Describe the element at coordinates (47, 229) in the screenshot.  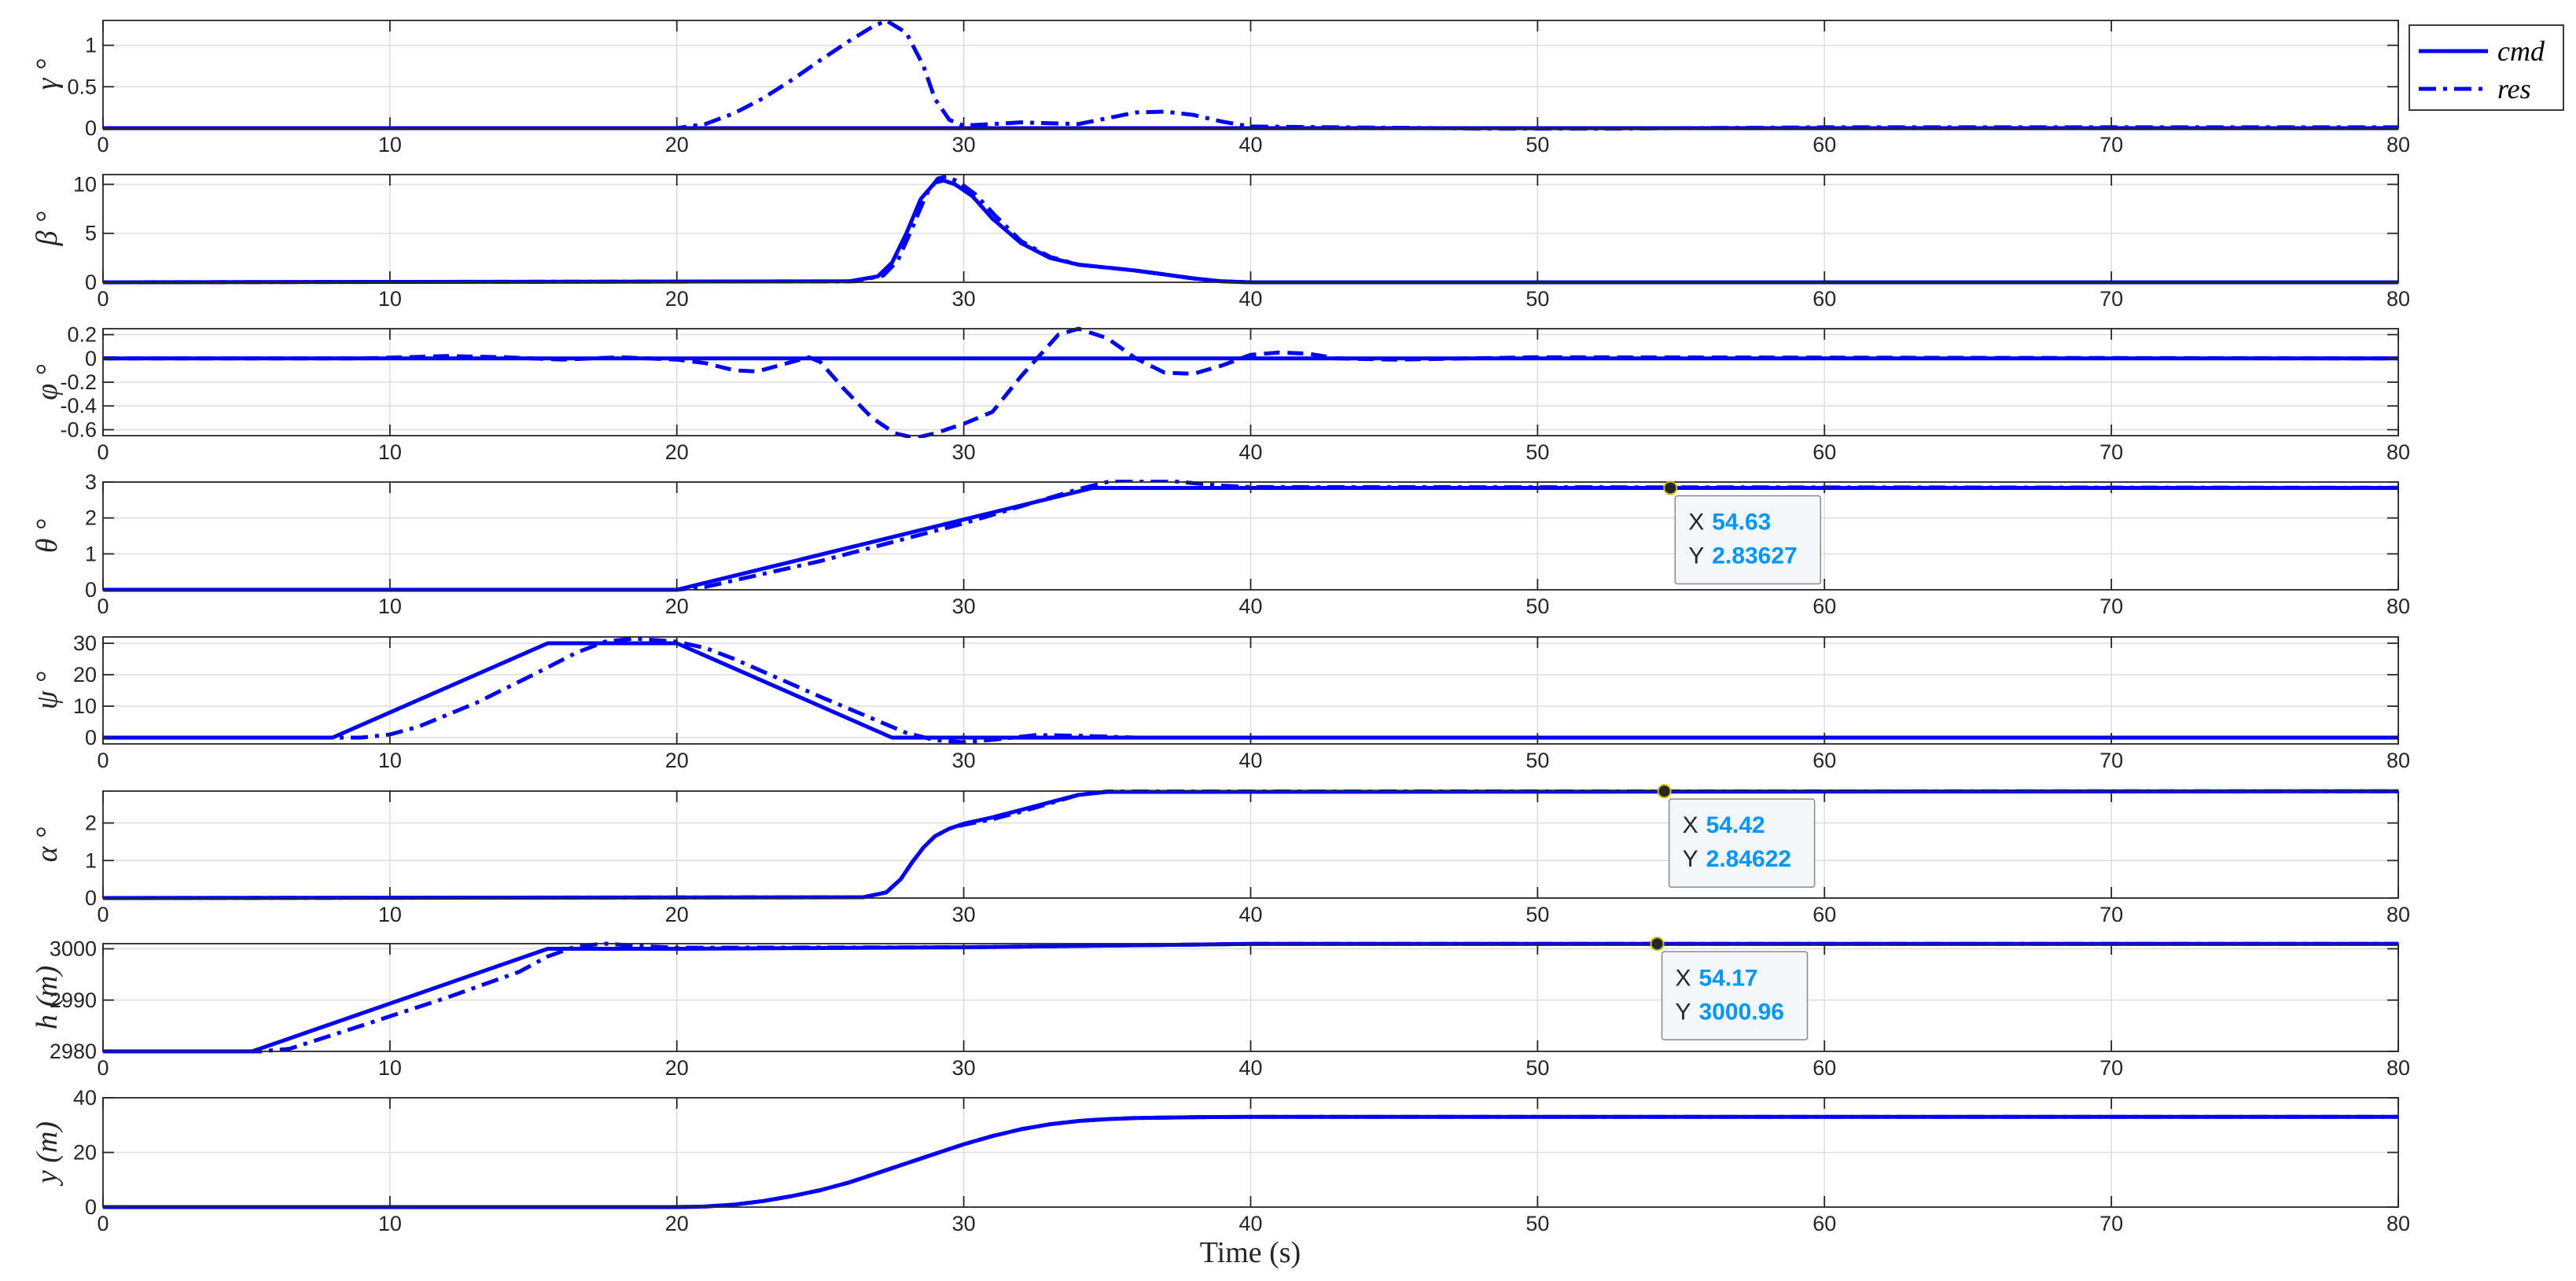
I see `y-axis-label: β °` at that location.